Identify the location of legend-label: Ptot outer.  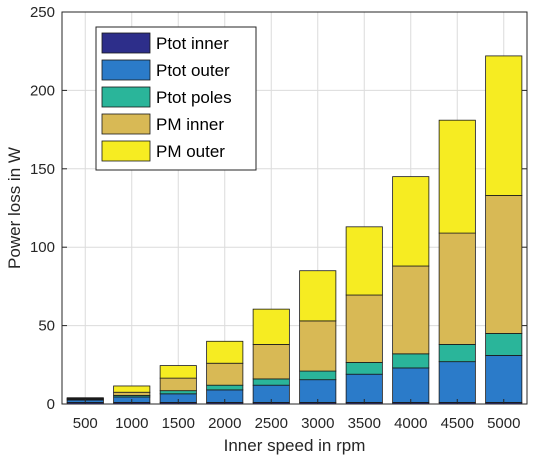
(193, 70).